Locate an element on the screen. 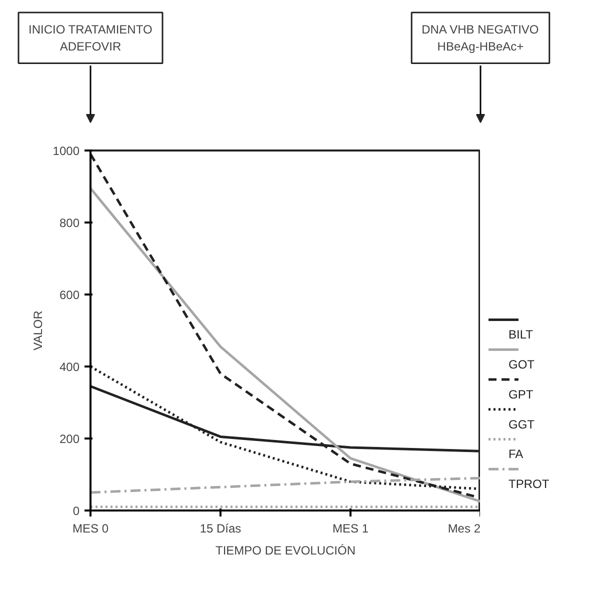  y-tick-label: 200 is located at coordinates (69, 439).